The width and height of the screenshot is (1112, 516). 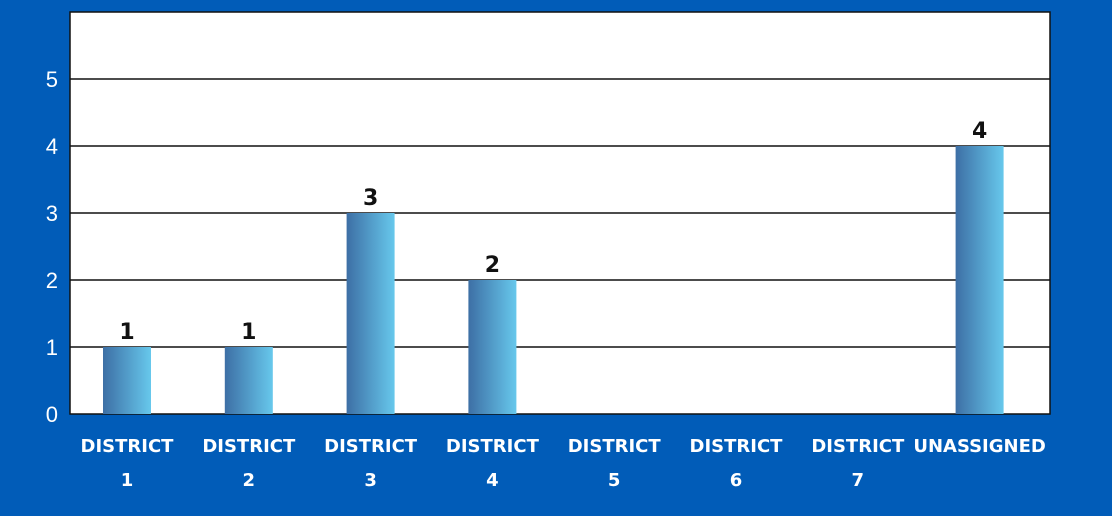 I want to click on data-label-1: 1, so click(x=126, y=332).